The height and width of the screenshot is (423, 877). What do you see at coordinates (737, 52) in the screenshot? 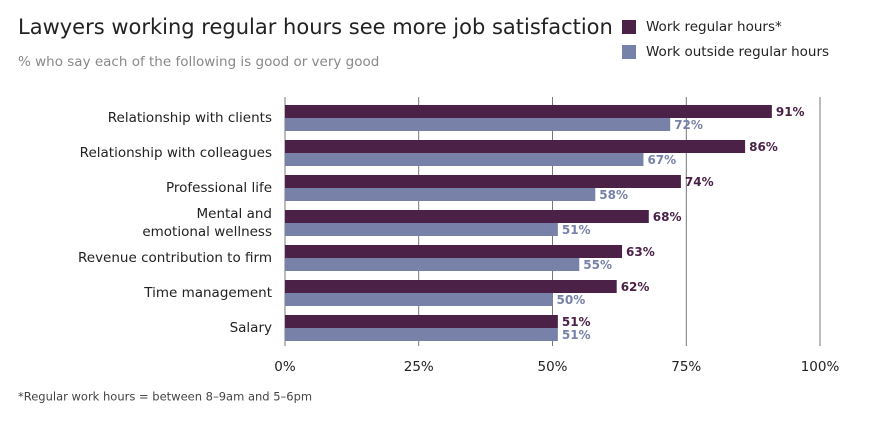
I see `legend-label: Work outside regular hours` at bounding box center [737, 52].